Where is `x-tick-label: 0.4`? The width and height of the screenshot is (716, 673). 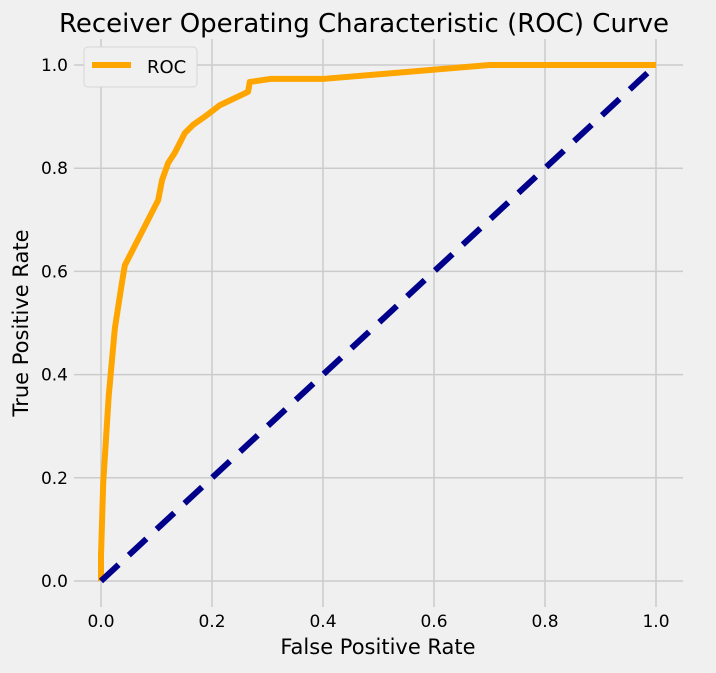 x-tick-label: 0.4 is located at coordinates (322, 622).